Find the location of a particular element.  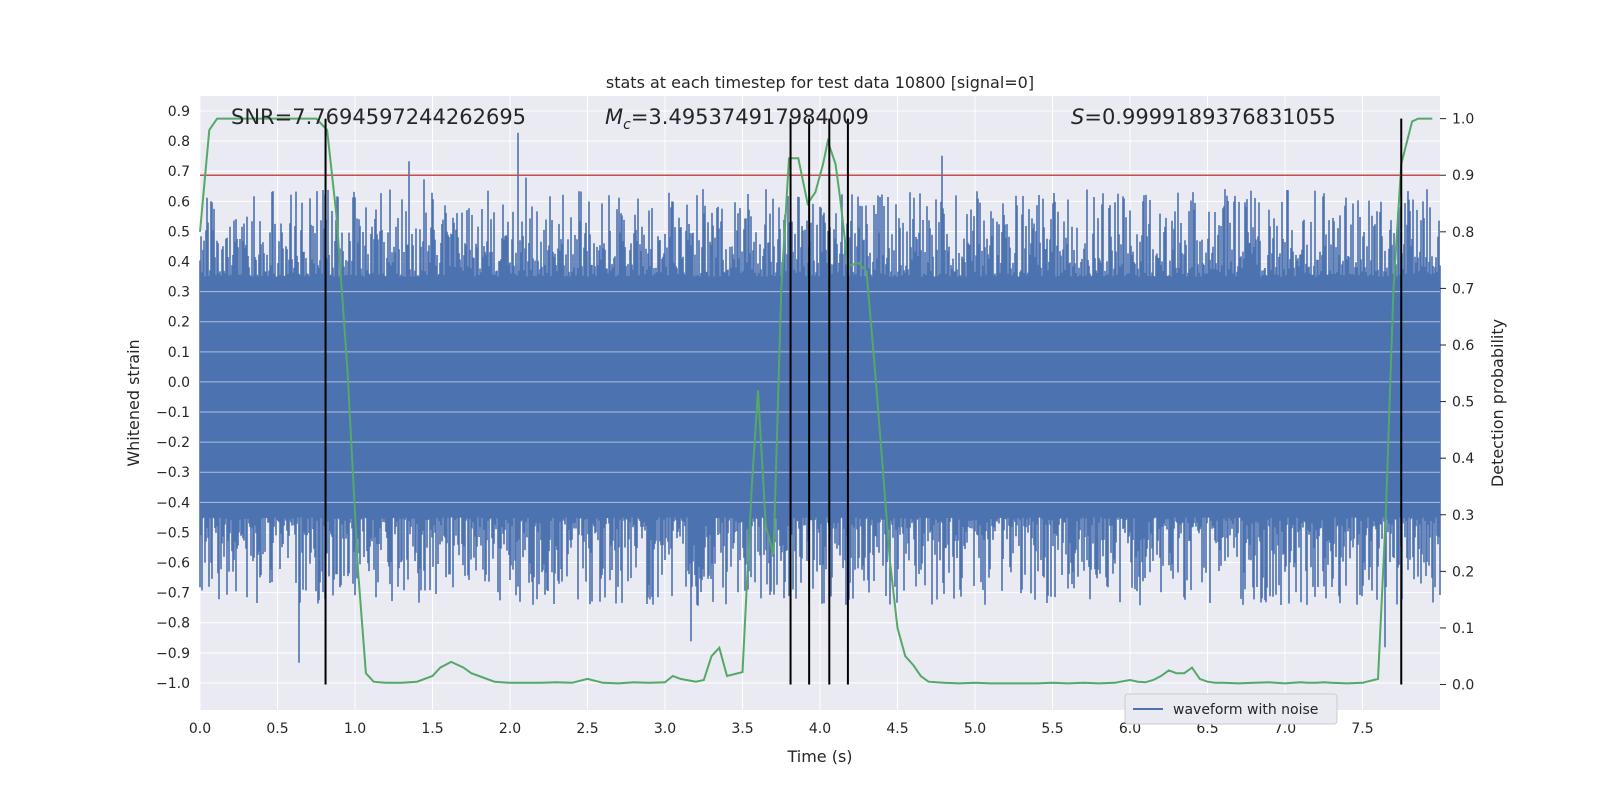

y2-tick-label: 0.2 is located at coordinates (1463, 572).